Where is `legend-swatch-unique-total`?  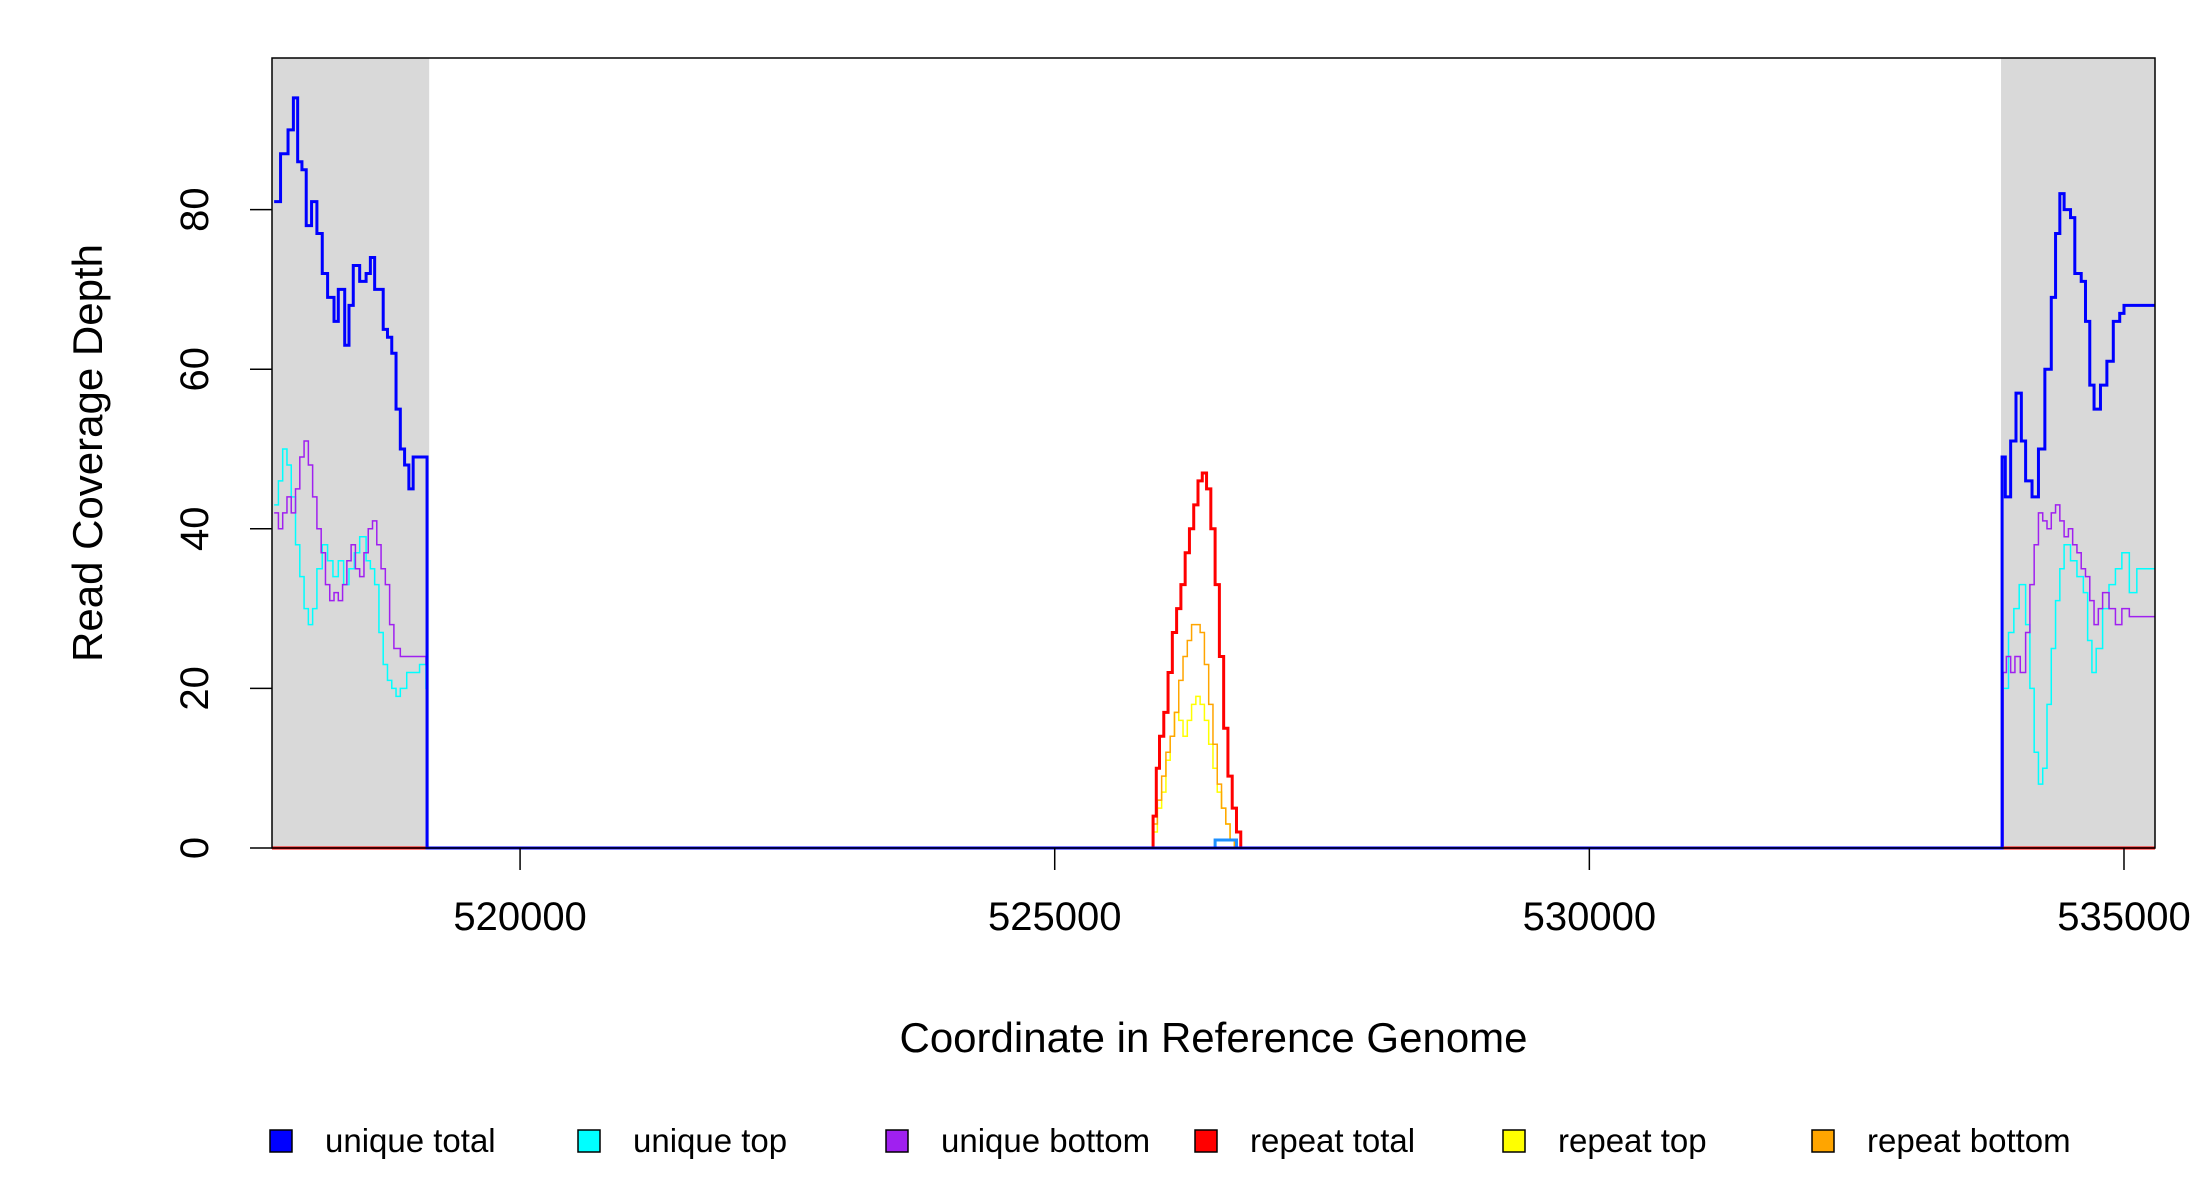 legend-swatch-unique-total is located at coordinates (281, 1141).